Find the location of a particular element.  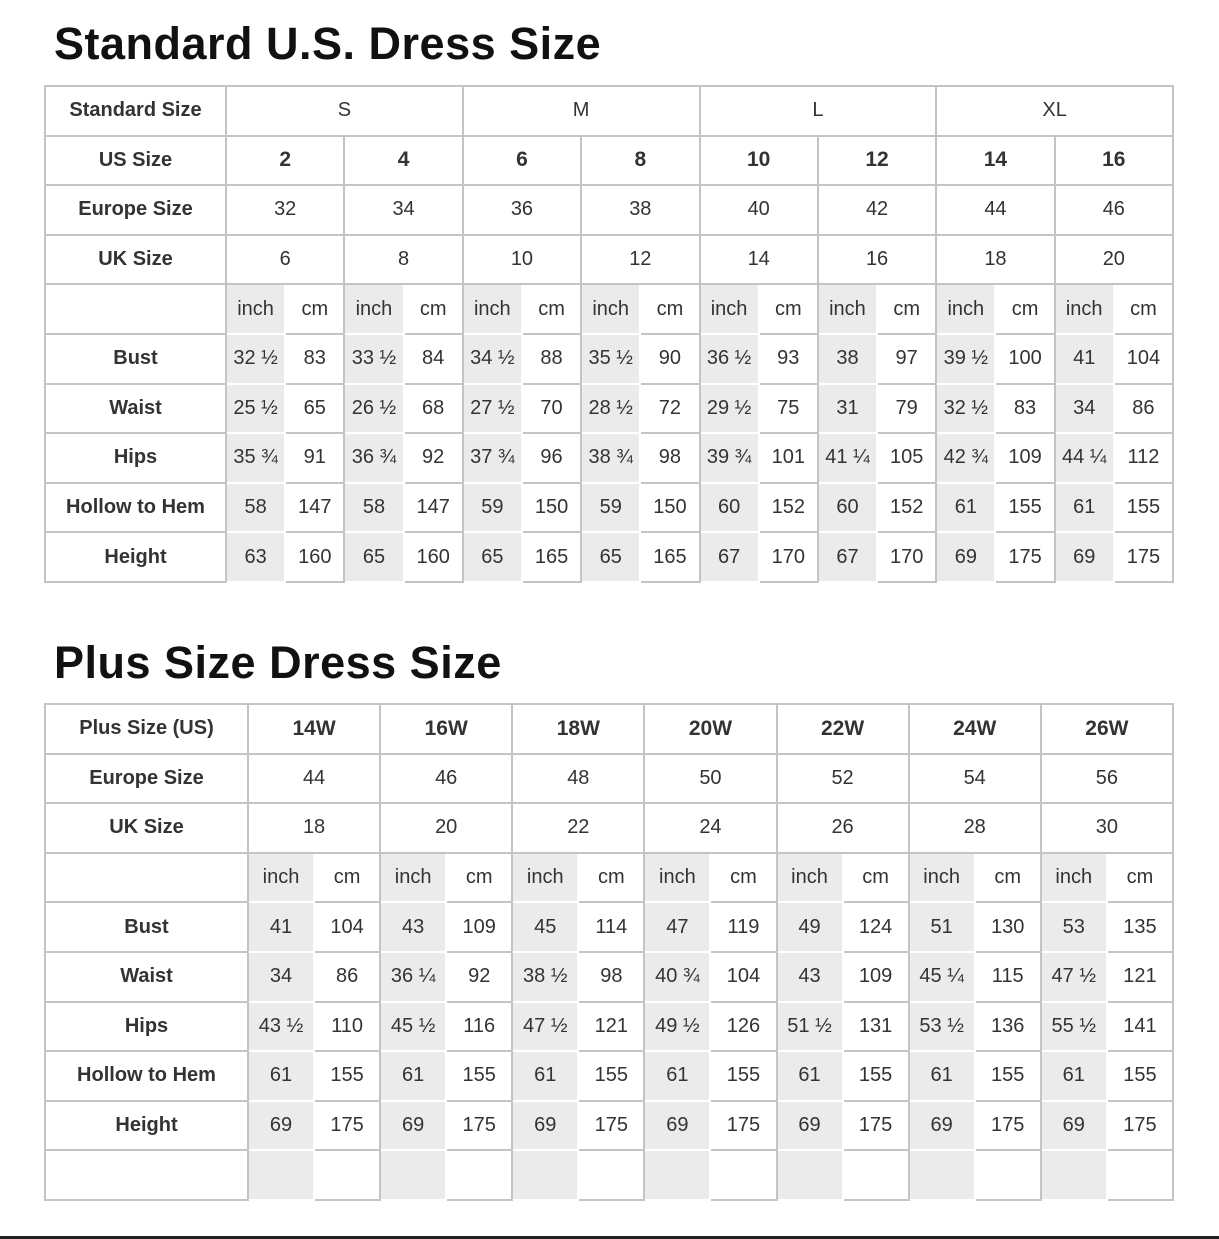

table-cell: 170 is located at coordinates (788, 557).